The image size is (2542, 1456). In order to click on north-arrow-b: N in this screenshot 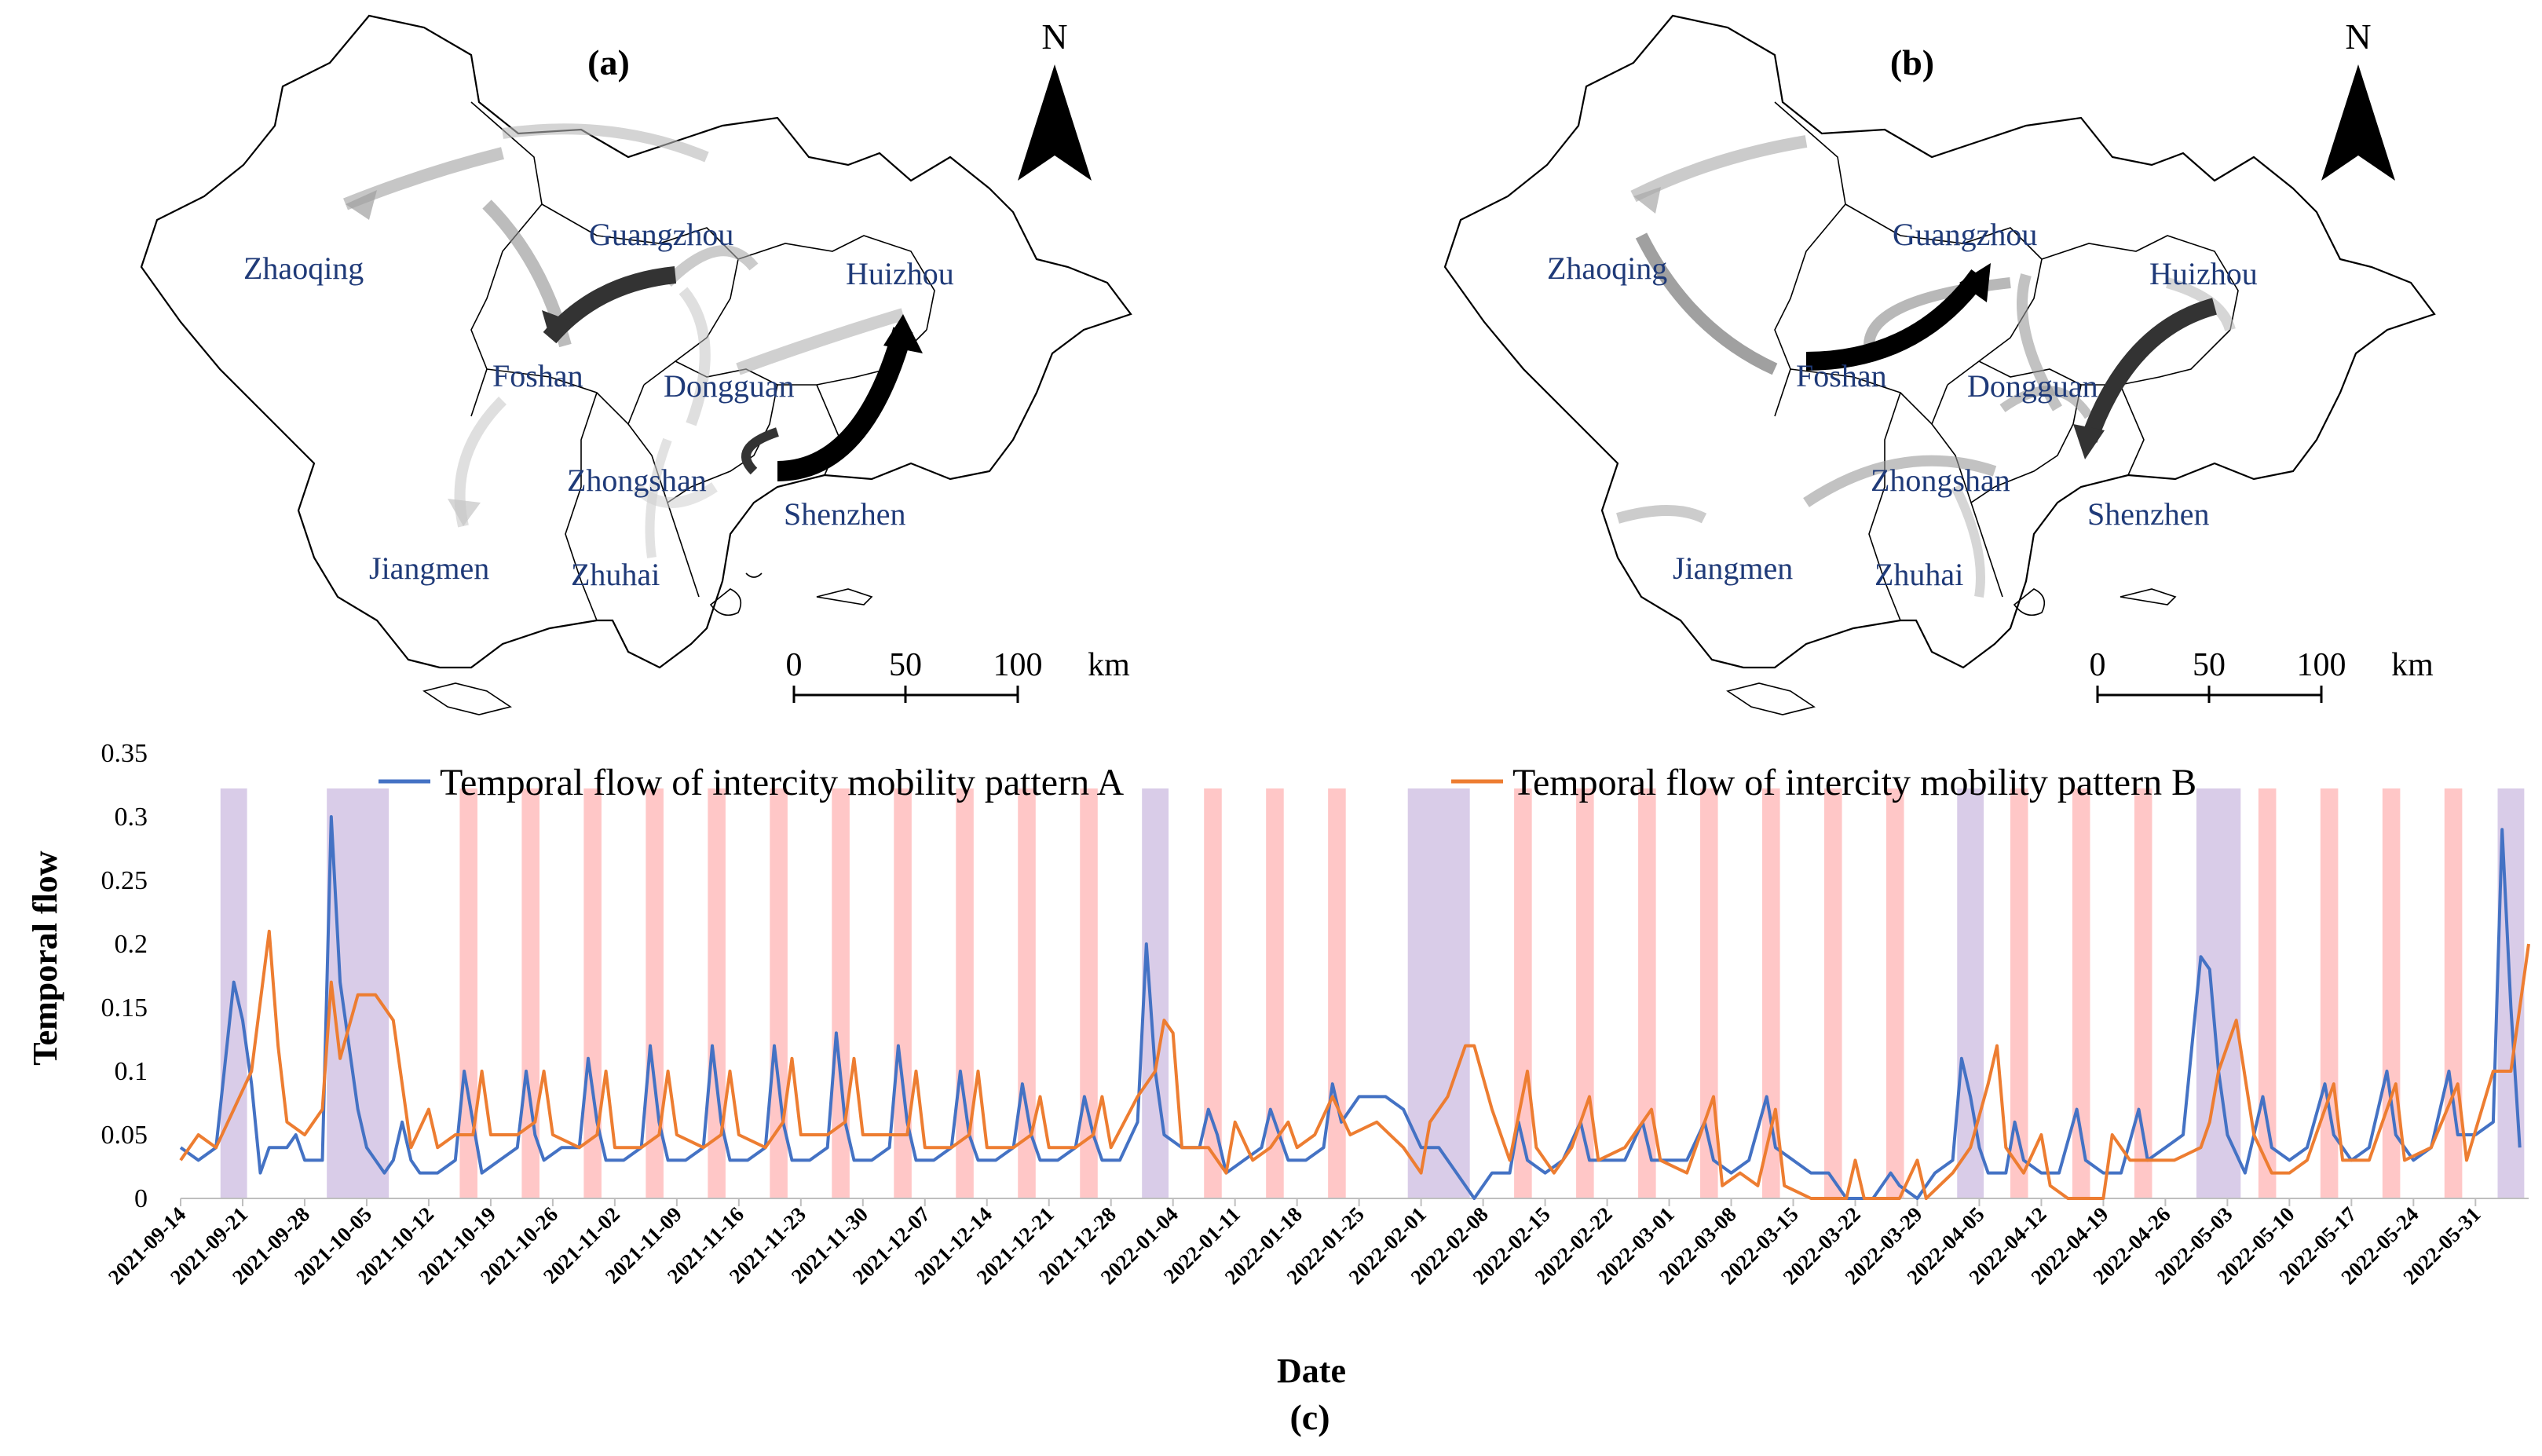, I will do `click(2358, 98)`.